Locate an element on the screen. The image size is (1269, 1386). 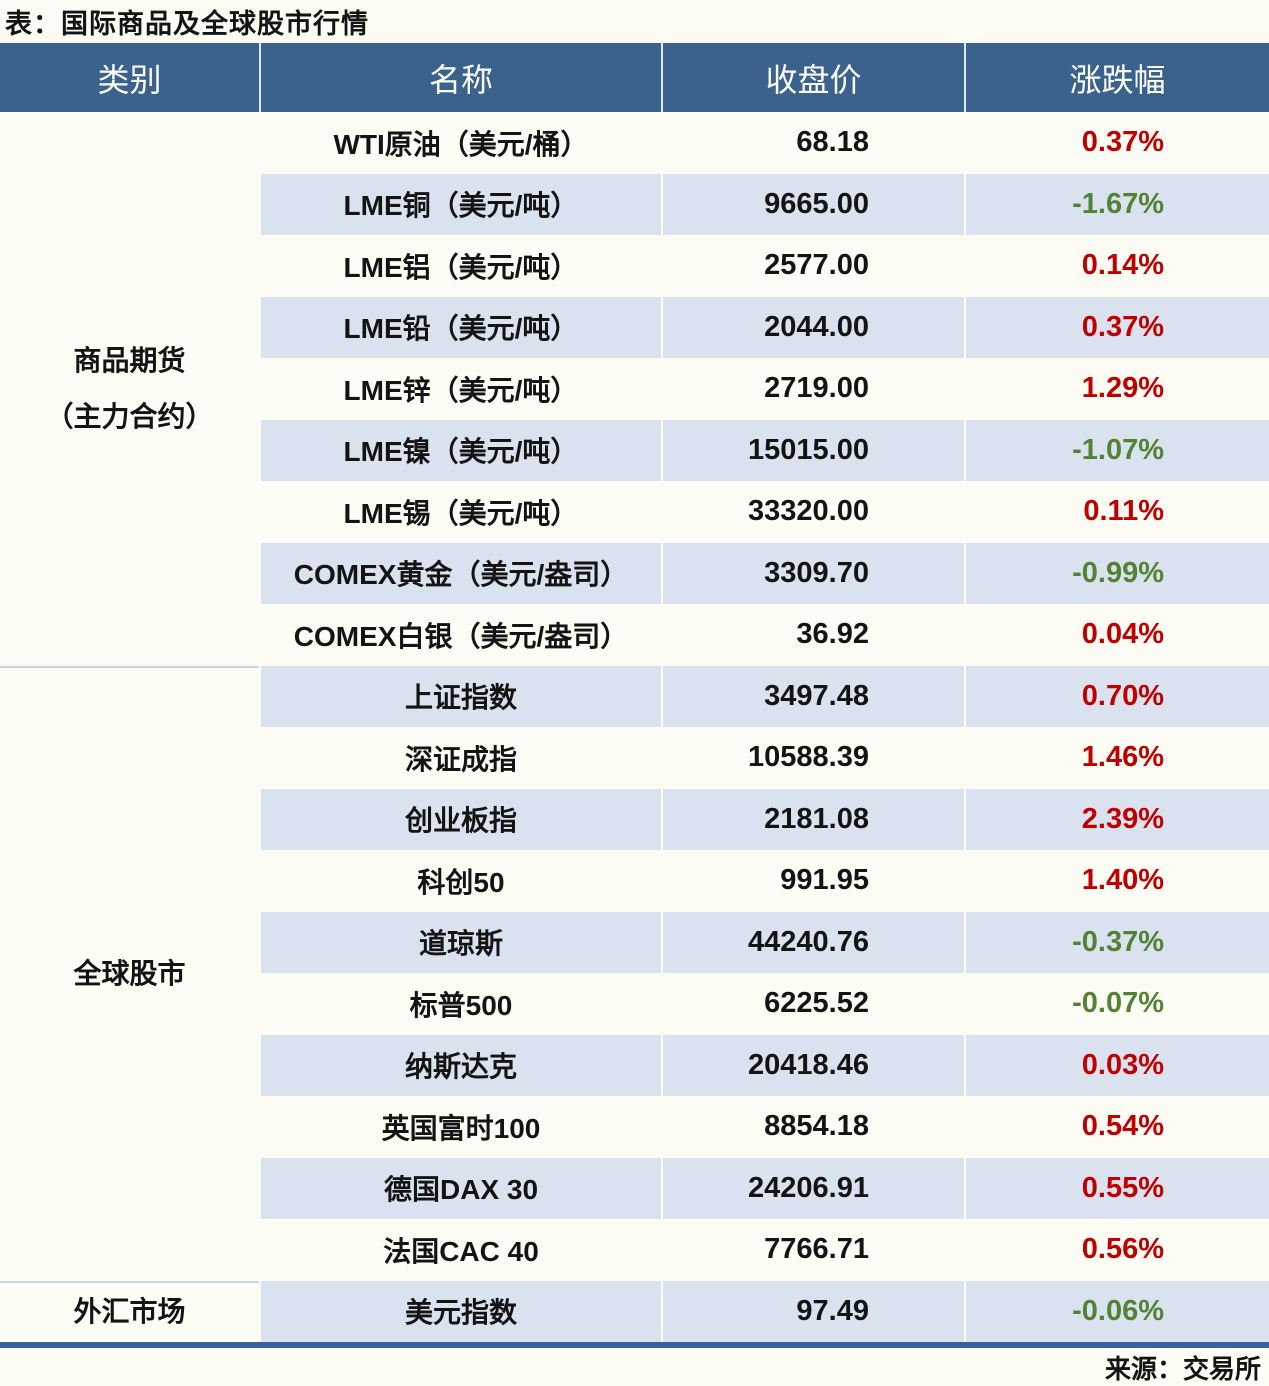
close-cell: 2181.08 is located at coordinates (812, 819).